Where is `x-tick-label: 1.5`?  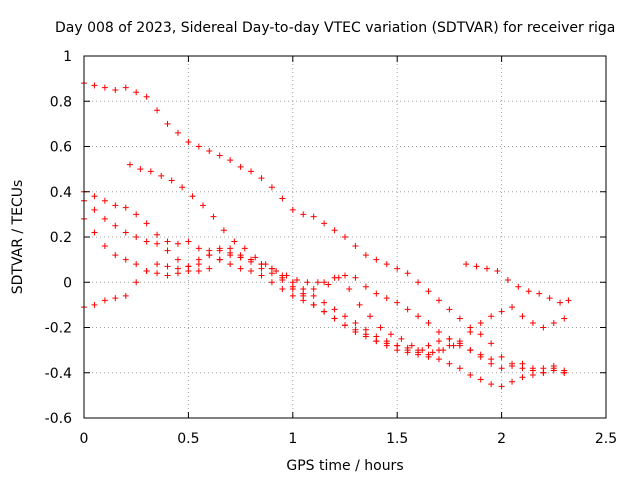
x-tick-label: 1.5 is located at coordinates (397, 439).